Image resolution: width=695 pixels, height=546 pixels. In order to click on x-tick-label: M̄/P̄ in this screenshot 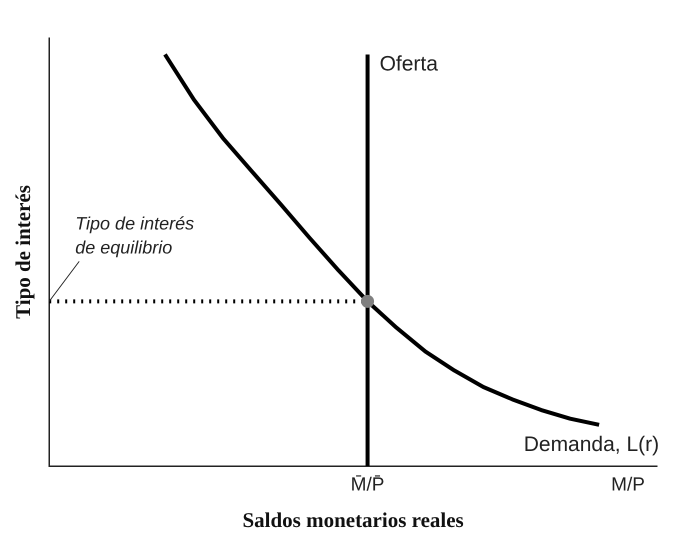, I will do `click(367, 485)`.